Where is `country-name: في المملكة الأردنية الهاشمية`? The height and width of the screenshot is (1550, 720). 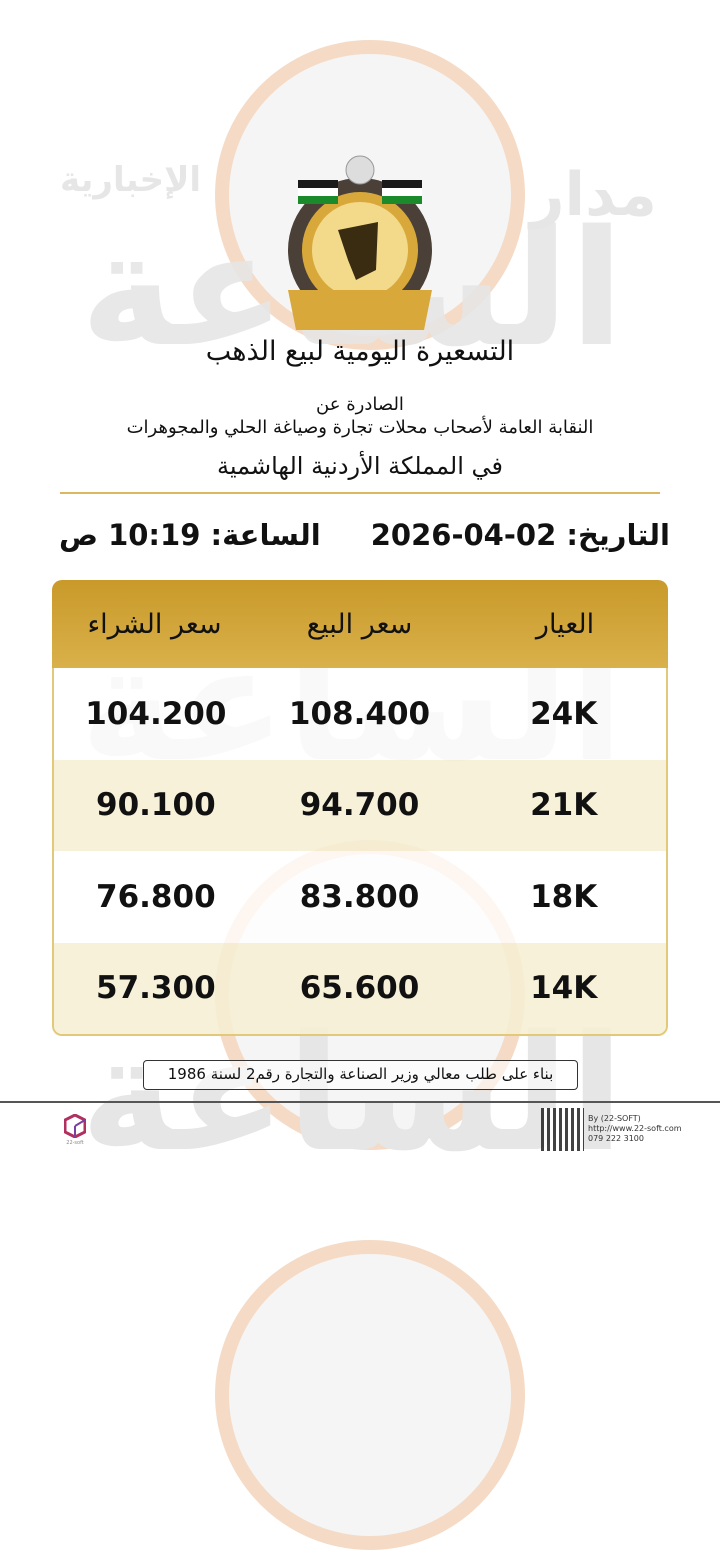 country-name: في المملكة الأردنية الهاشمية is located at coordinates (360, 466).